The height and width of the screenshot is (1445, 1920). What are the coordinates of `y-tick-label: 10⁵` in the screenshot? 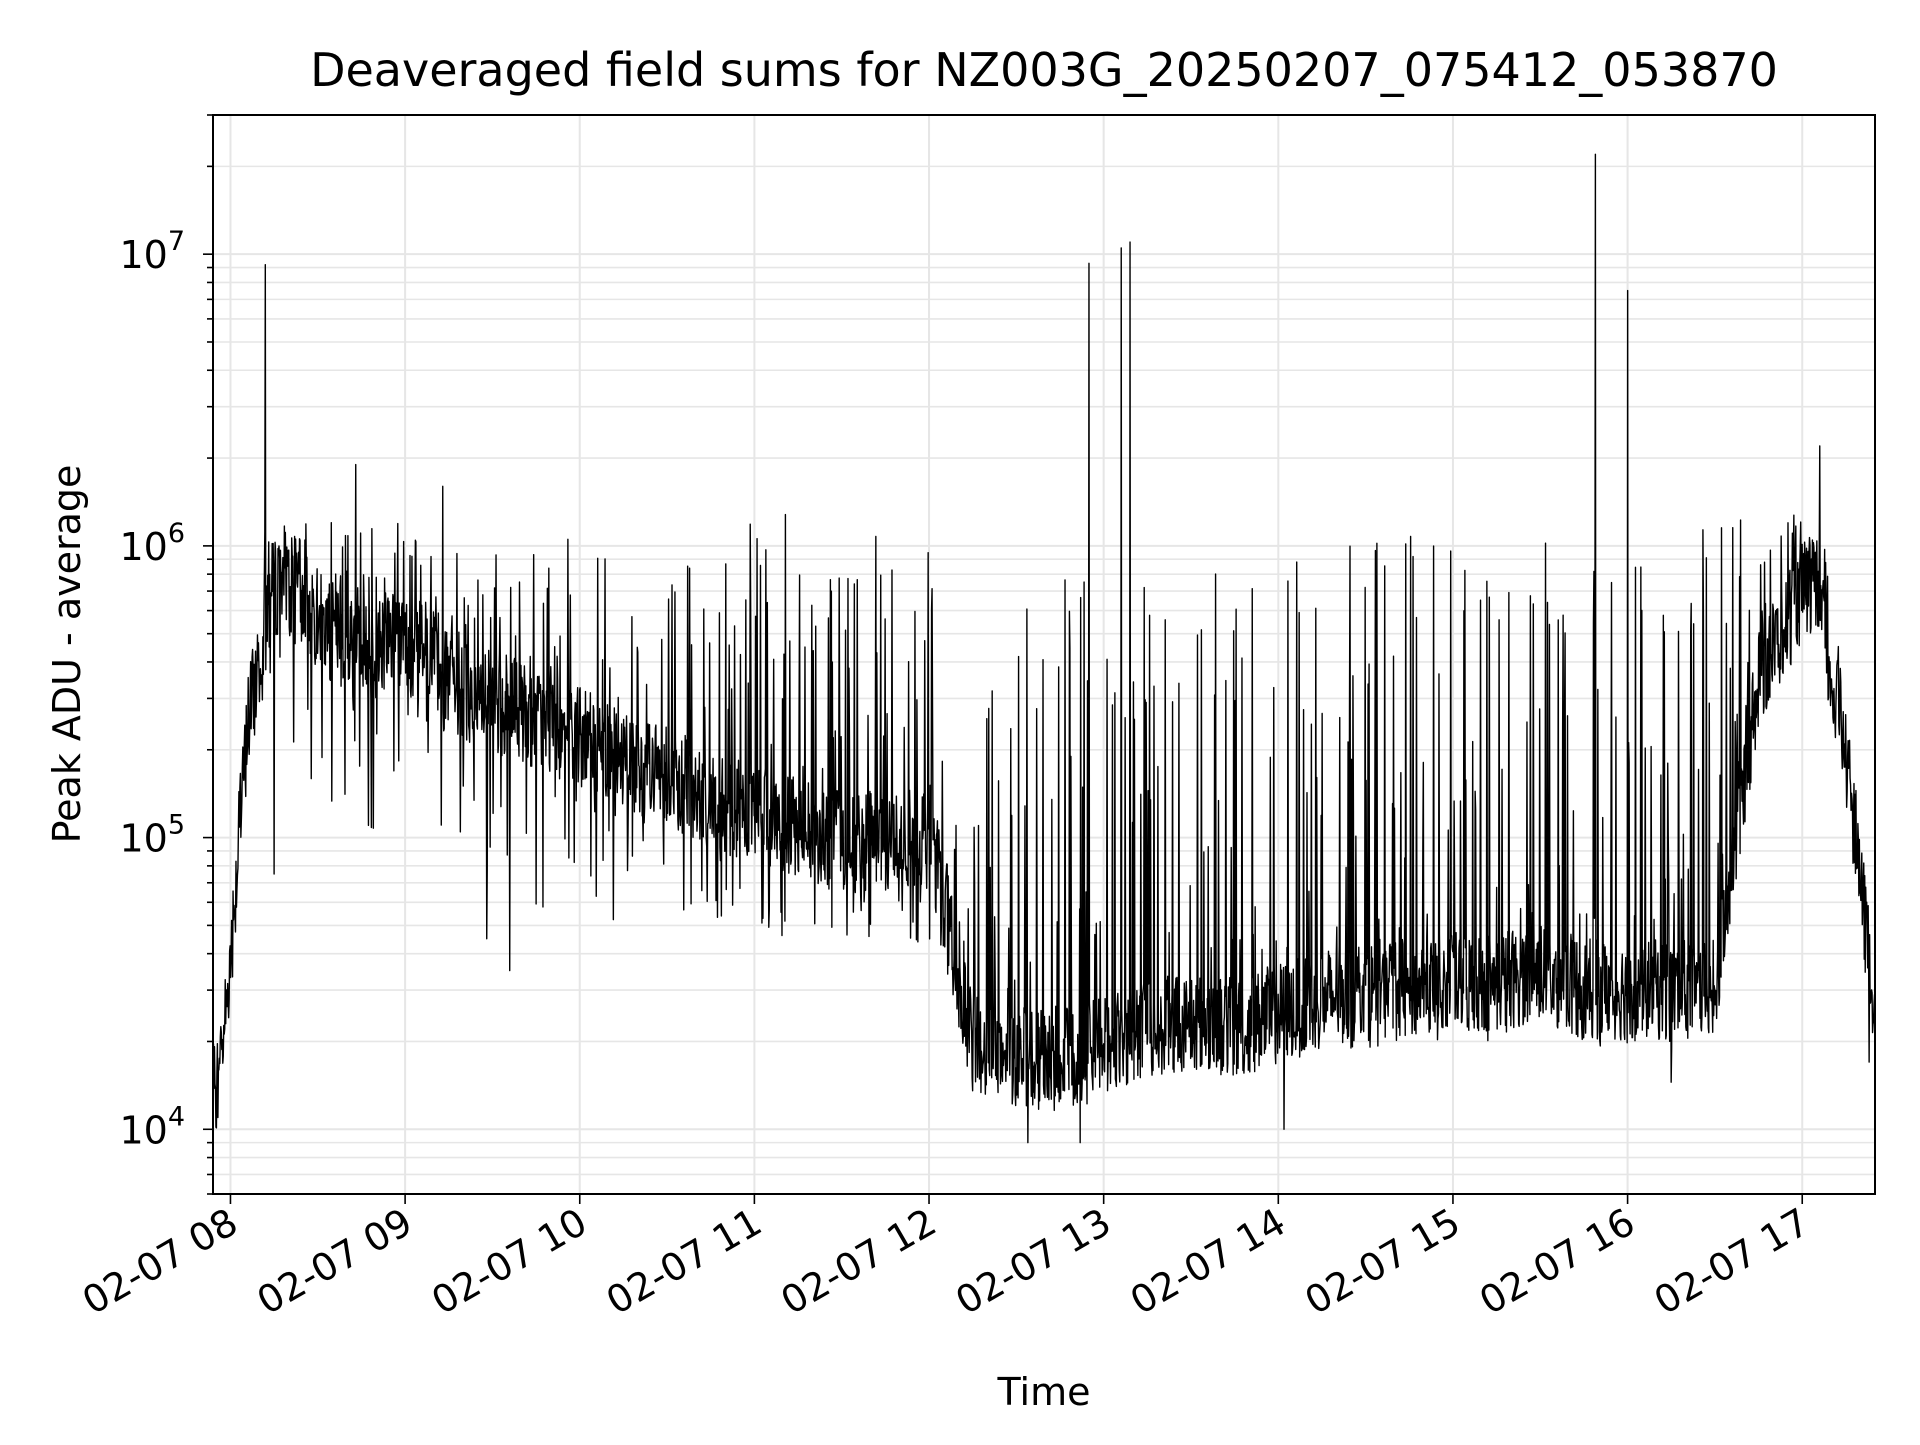 It's located at (152, 835).